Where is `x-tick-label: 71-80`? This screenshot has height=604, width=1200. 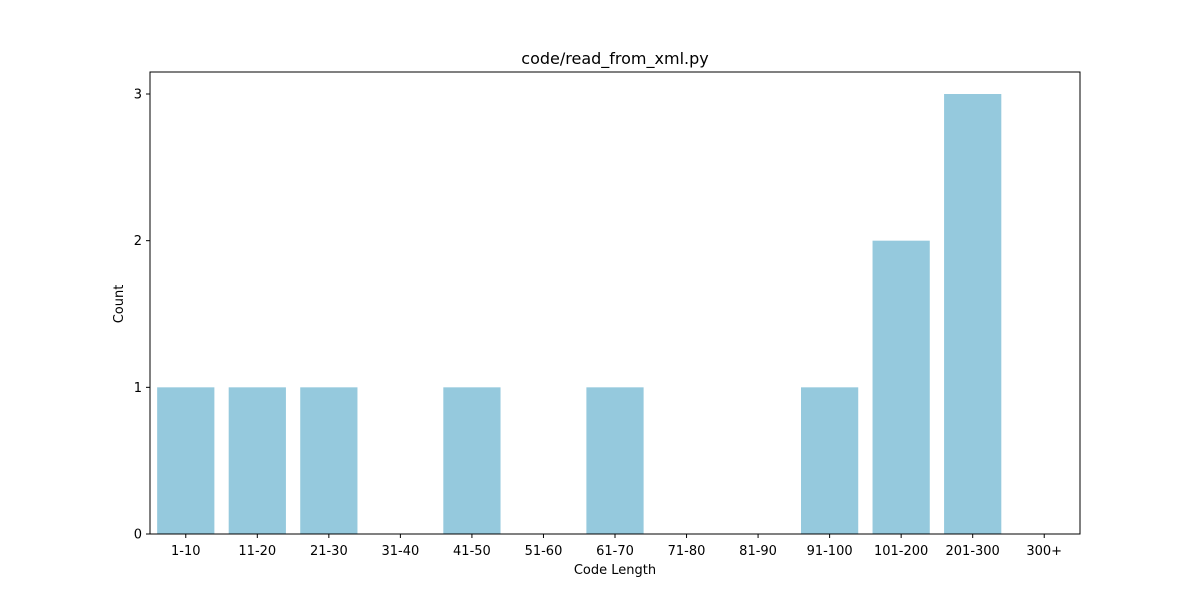 x-tick-label: 71-80 is located at coordinates (687, 551).